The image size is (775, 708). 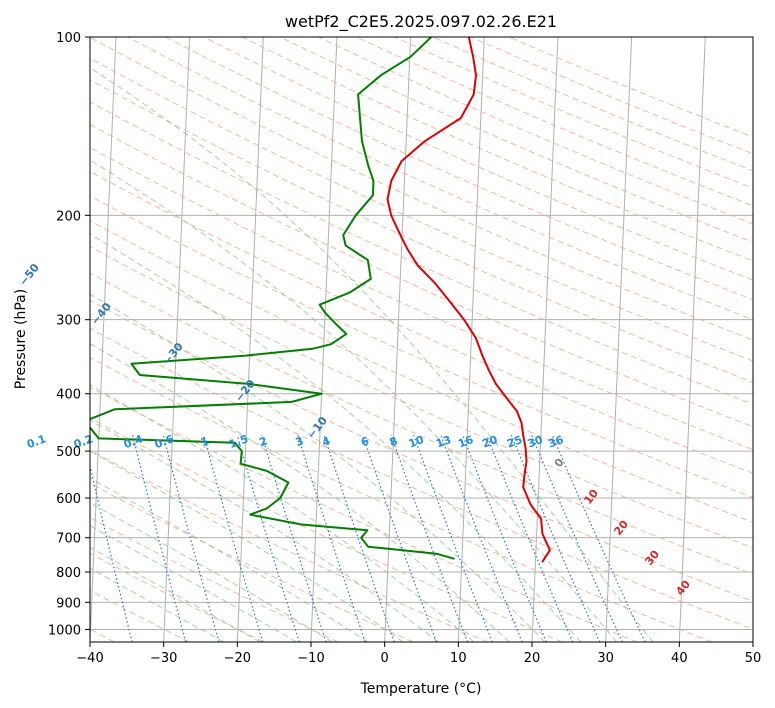 What do you see at coordinates (68, 216) in the screenshot?
I see `y-tick-label: 200` at bounding box center [68, 216].